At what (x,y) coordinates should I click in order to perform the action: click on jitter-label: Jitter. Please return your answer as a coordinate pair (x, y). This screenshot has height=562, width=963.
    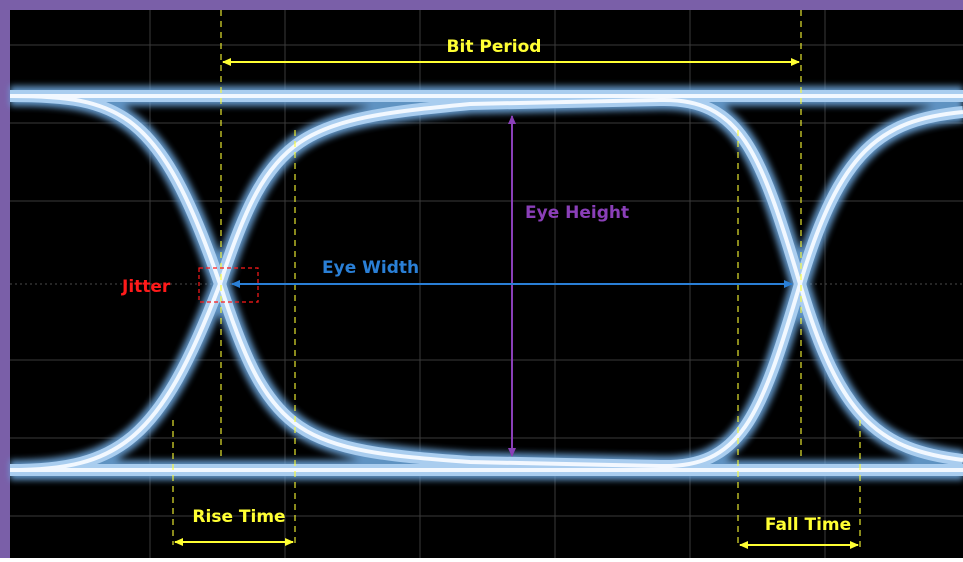
    Looking at the image, I should click on (146, 287).